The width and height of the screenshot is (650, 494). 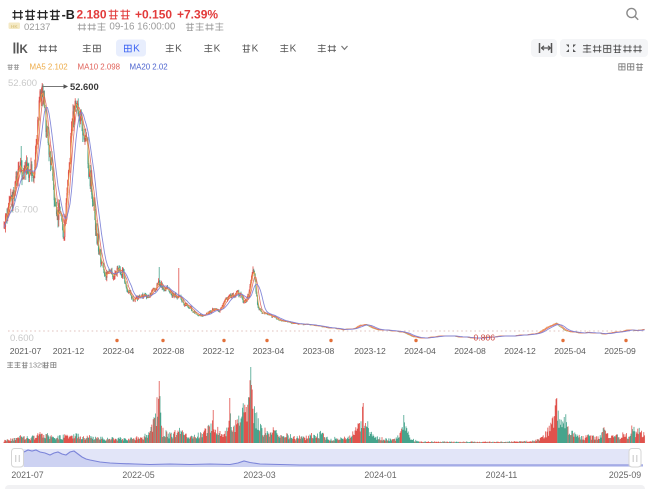 I want to click on svg-text: 02137, so click(x=37, y=27).